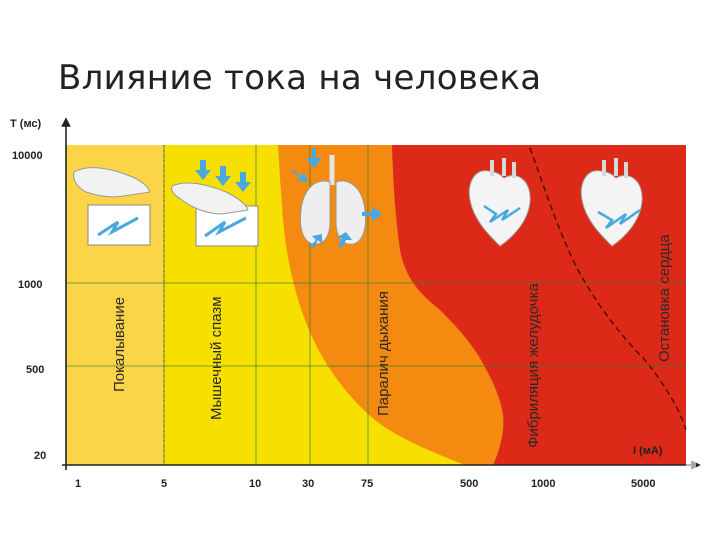  I want to click on y-tick-label: 500, so click(35, 370).